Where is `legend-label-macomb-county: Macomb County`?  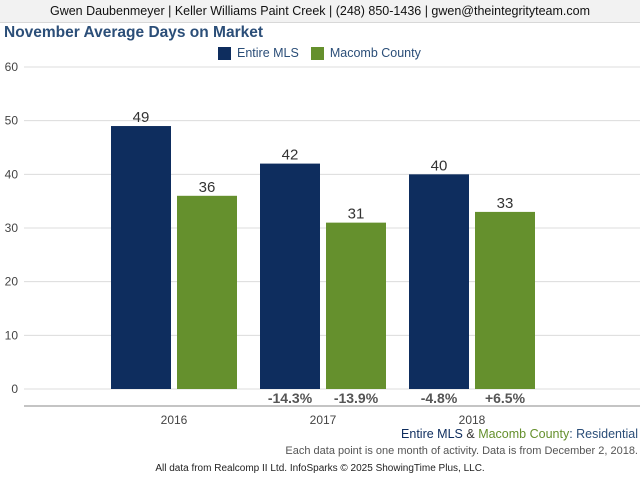
legend-label-macomb-county: Macomb County is located at coordinates (375, 53).